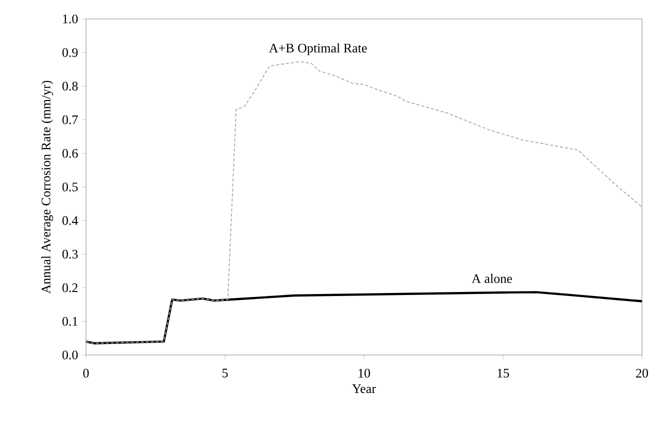  Describe the element at coordinates (47, 187) in the screenshot. I see `y-axis-title: Annual Average Corrosion Rate (mm/yr)` at that location.